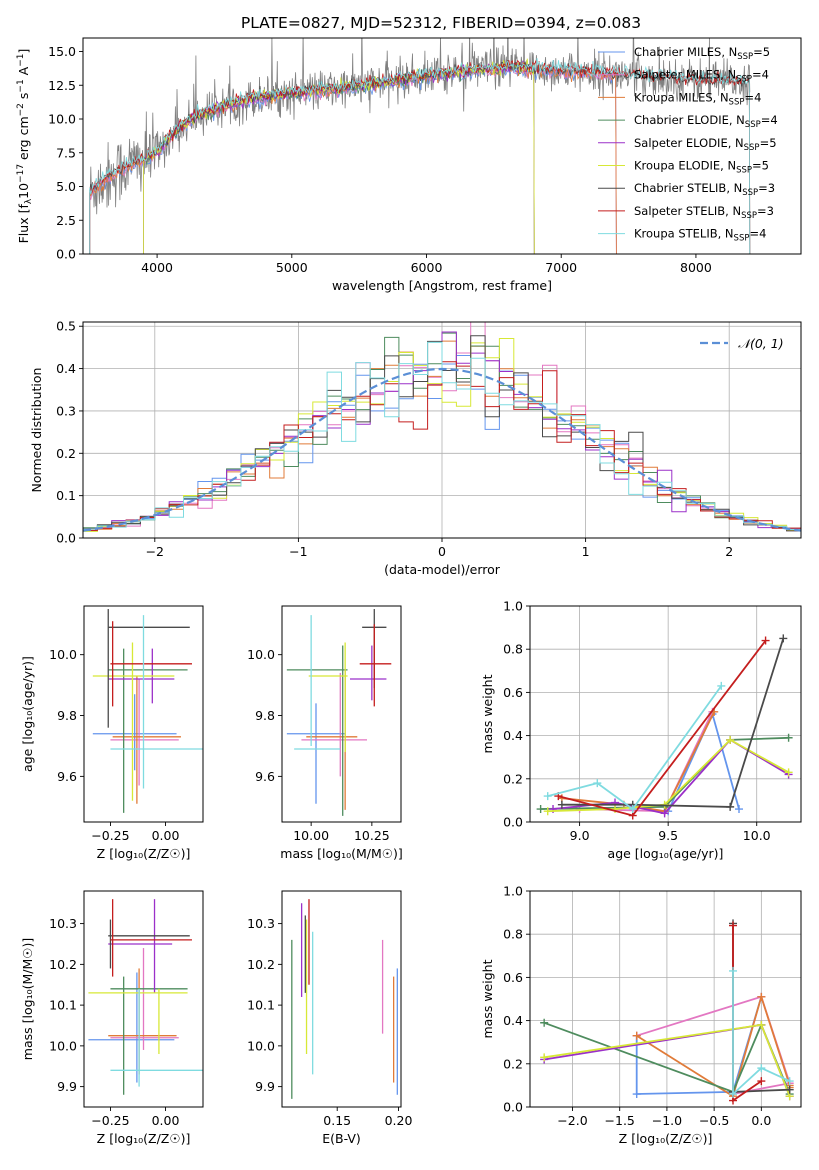 This screenshot has height=1170, width=819. I want to click on x-tick-label: 9.0, so click(580, 835).